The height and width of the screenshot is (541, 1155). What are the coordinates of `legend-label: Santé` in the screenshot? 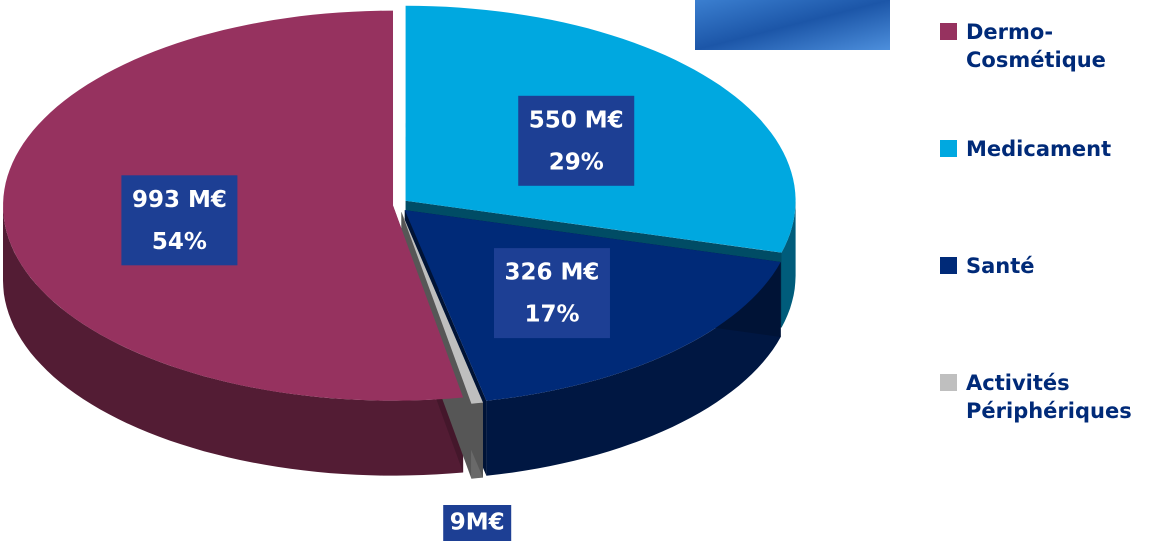 It's located at (1000, 266).